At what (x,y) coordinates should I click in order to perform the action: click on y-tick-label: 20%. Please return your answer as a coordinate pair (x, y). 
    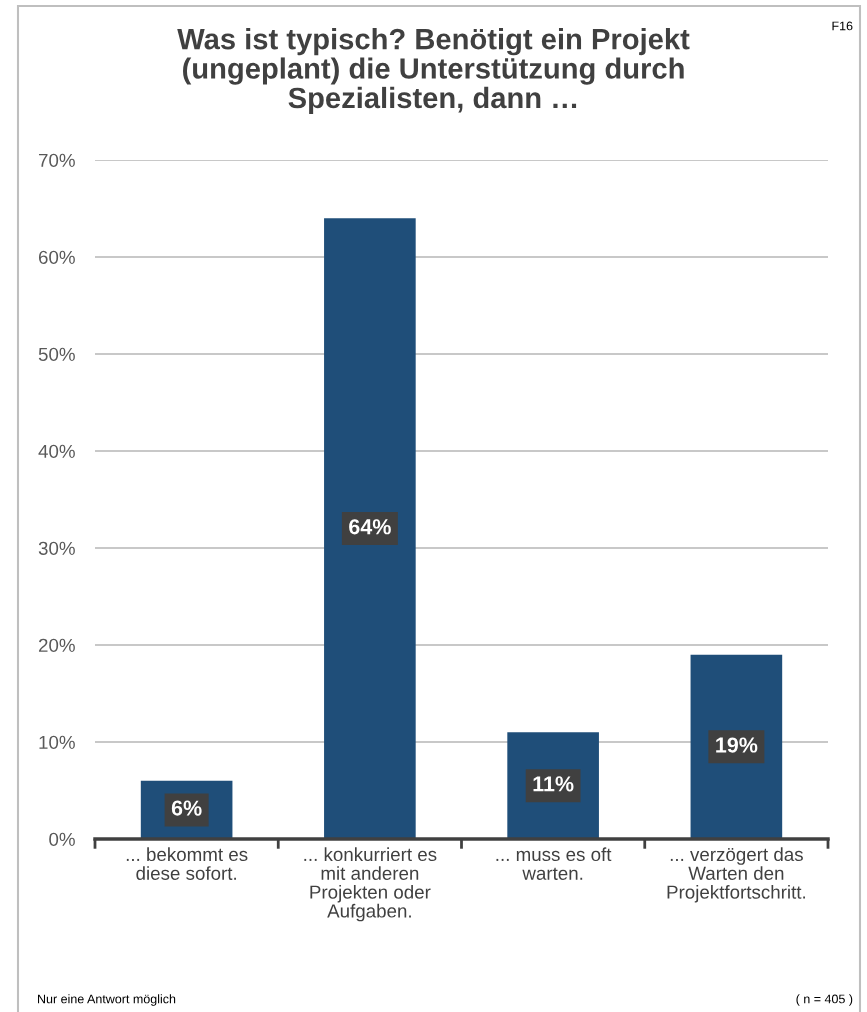
    Looking at the image, I should click on (56, 645).